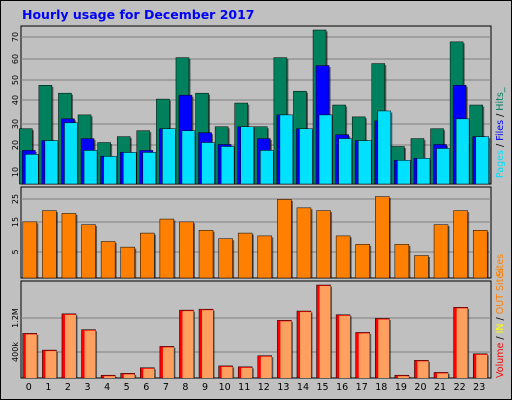 This screenshot has width=512, height=400. What do you see at coordinates (500, 304) in the screenshot?
I see `legend-volume-part: OUT` at bounding box center [500, 304].